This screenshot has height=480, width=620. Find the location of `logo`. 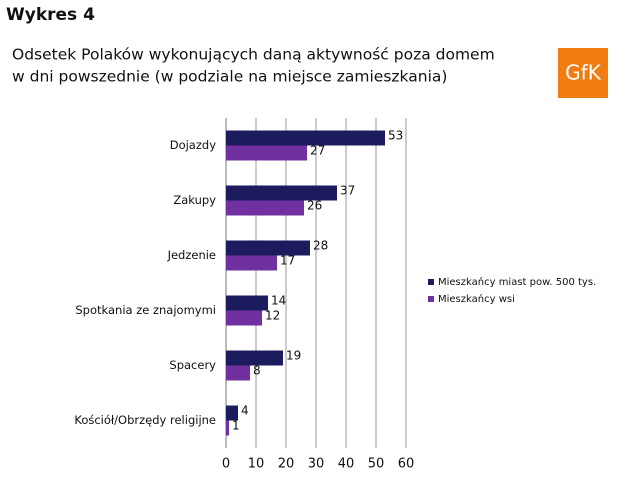

logo is located at coordinates (583, 73).